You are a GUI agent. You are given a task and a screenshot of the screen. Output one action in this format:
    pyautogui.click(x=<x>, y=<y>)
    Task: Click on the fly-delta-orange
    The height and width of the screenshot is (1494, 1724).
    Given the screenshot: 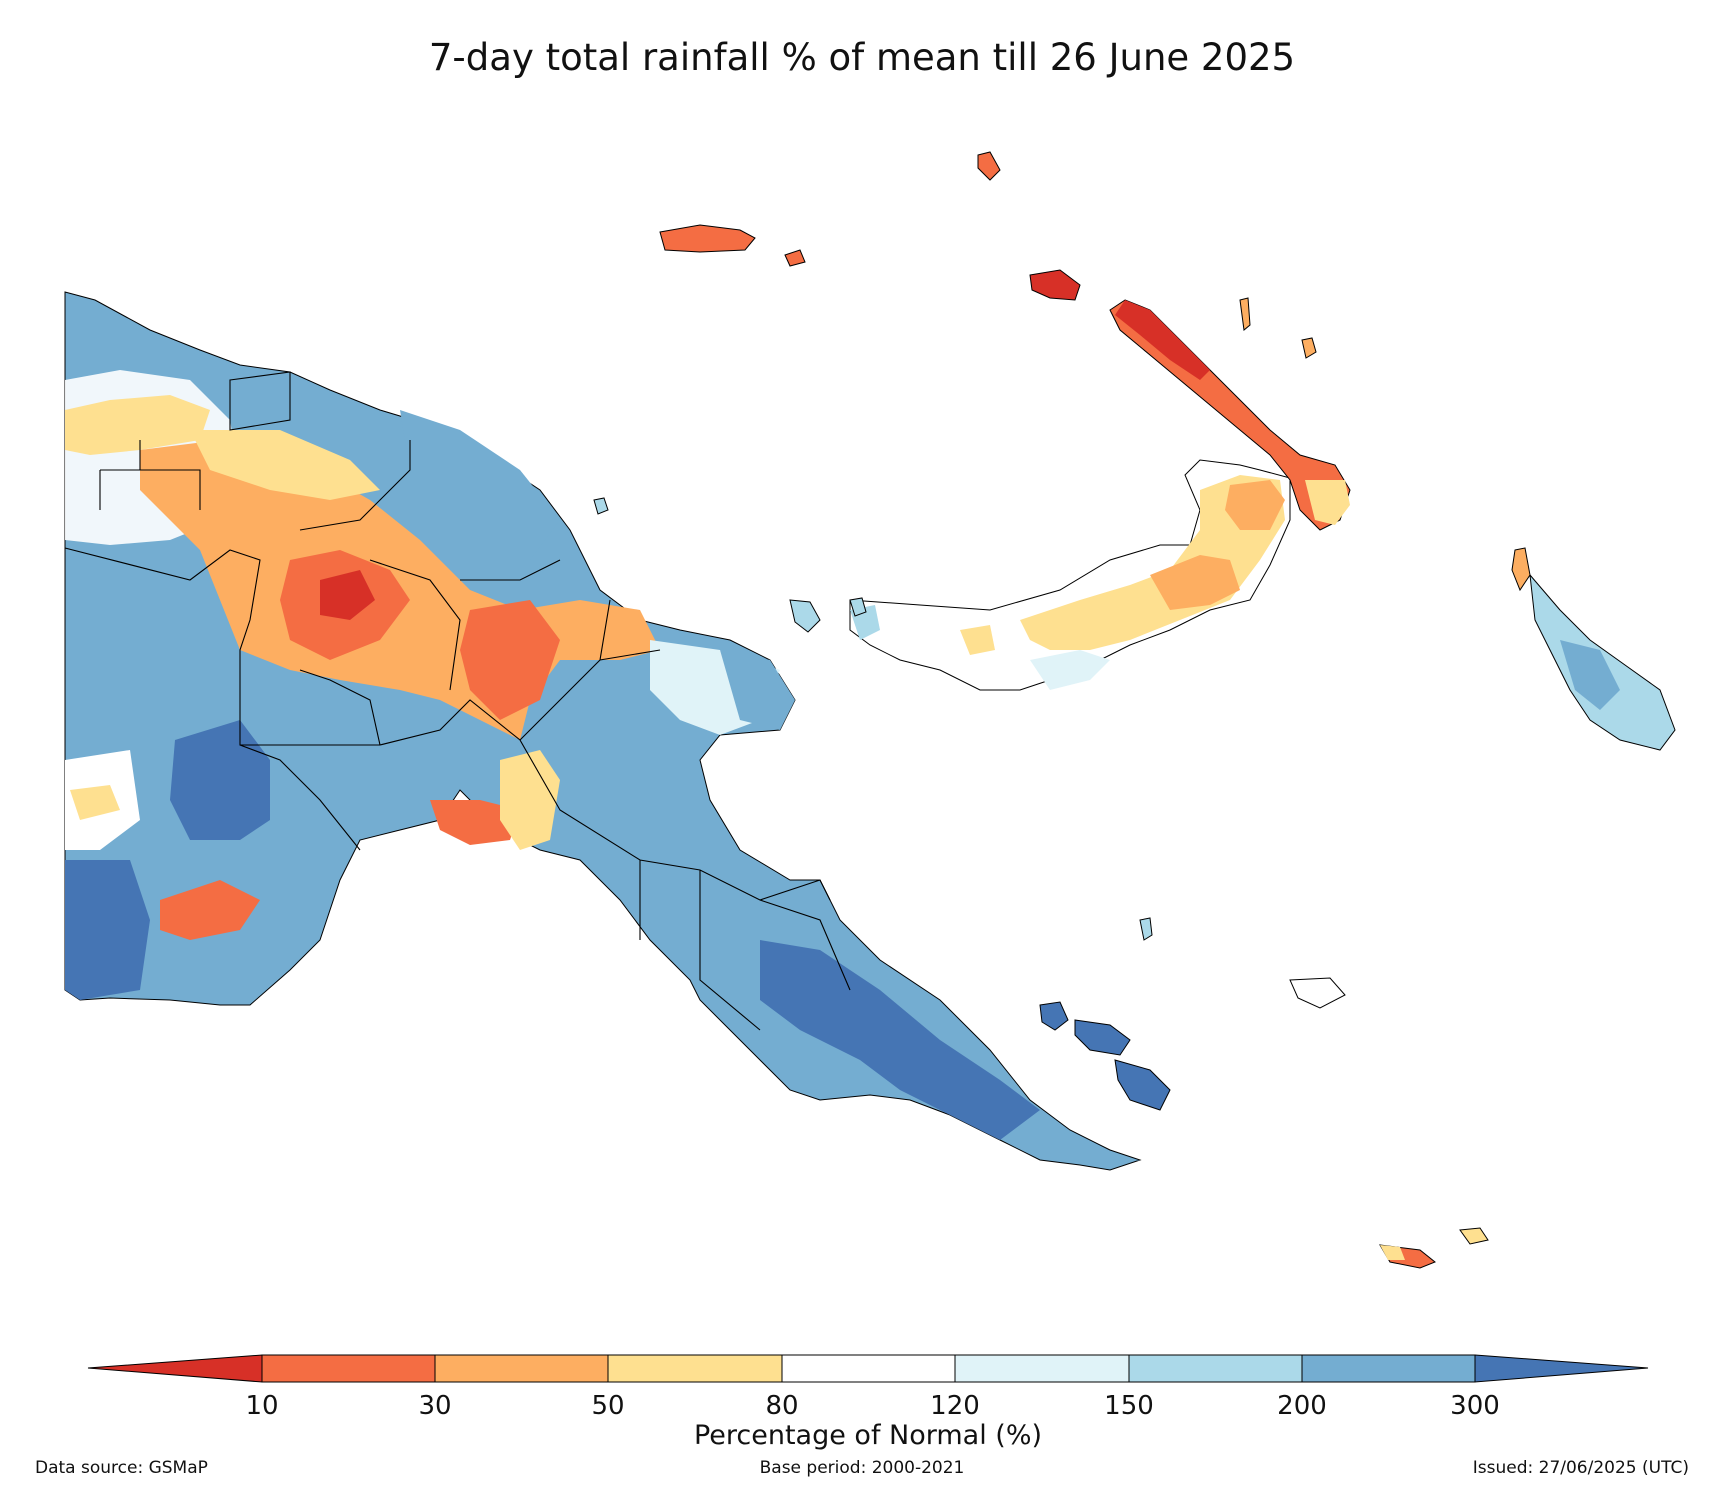 What is the action you would take?
    pyautogui.click(x=210, y=910)
    